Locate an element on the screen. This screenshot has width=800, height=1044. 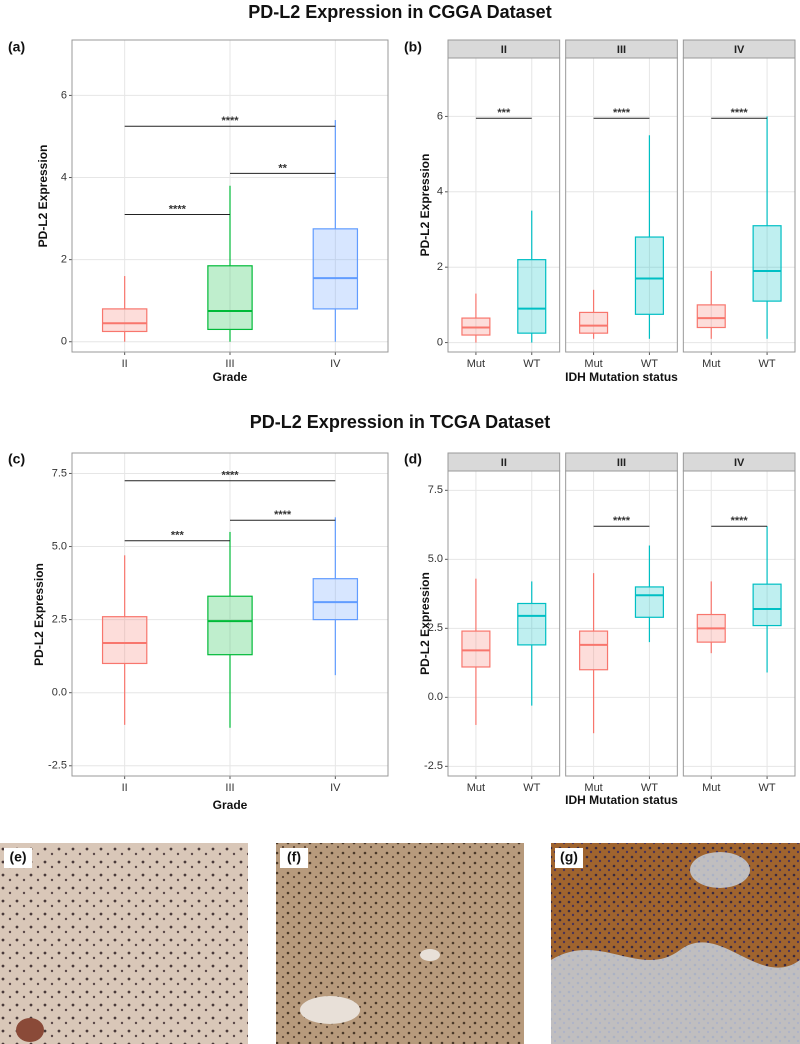
section-heading: PD-L2 Expression in CGGA Dataset is located at coordinates (399, 12).